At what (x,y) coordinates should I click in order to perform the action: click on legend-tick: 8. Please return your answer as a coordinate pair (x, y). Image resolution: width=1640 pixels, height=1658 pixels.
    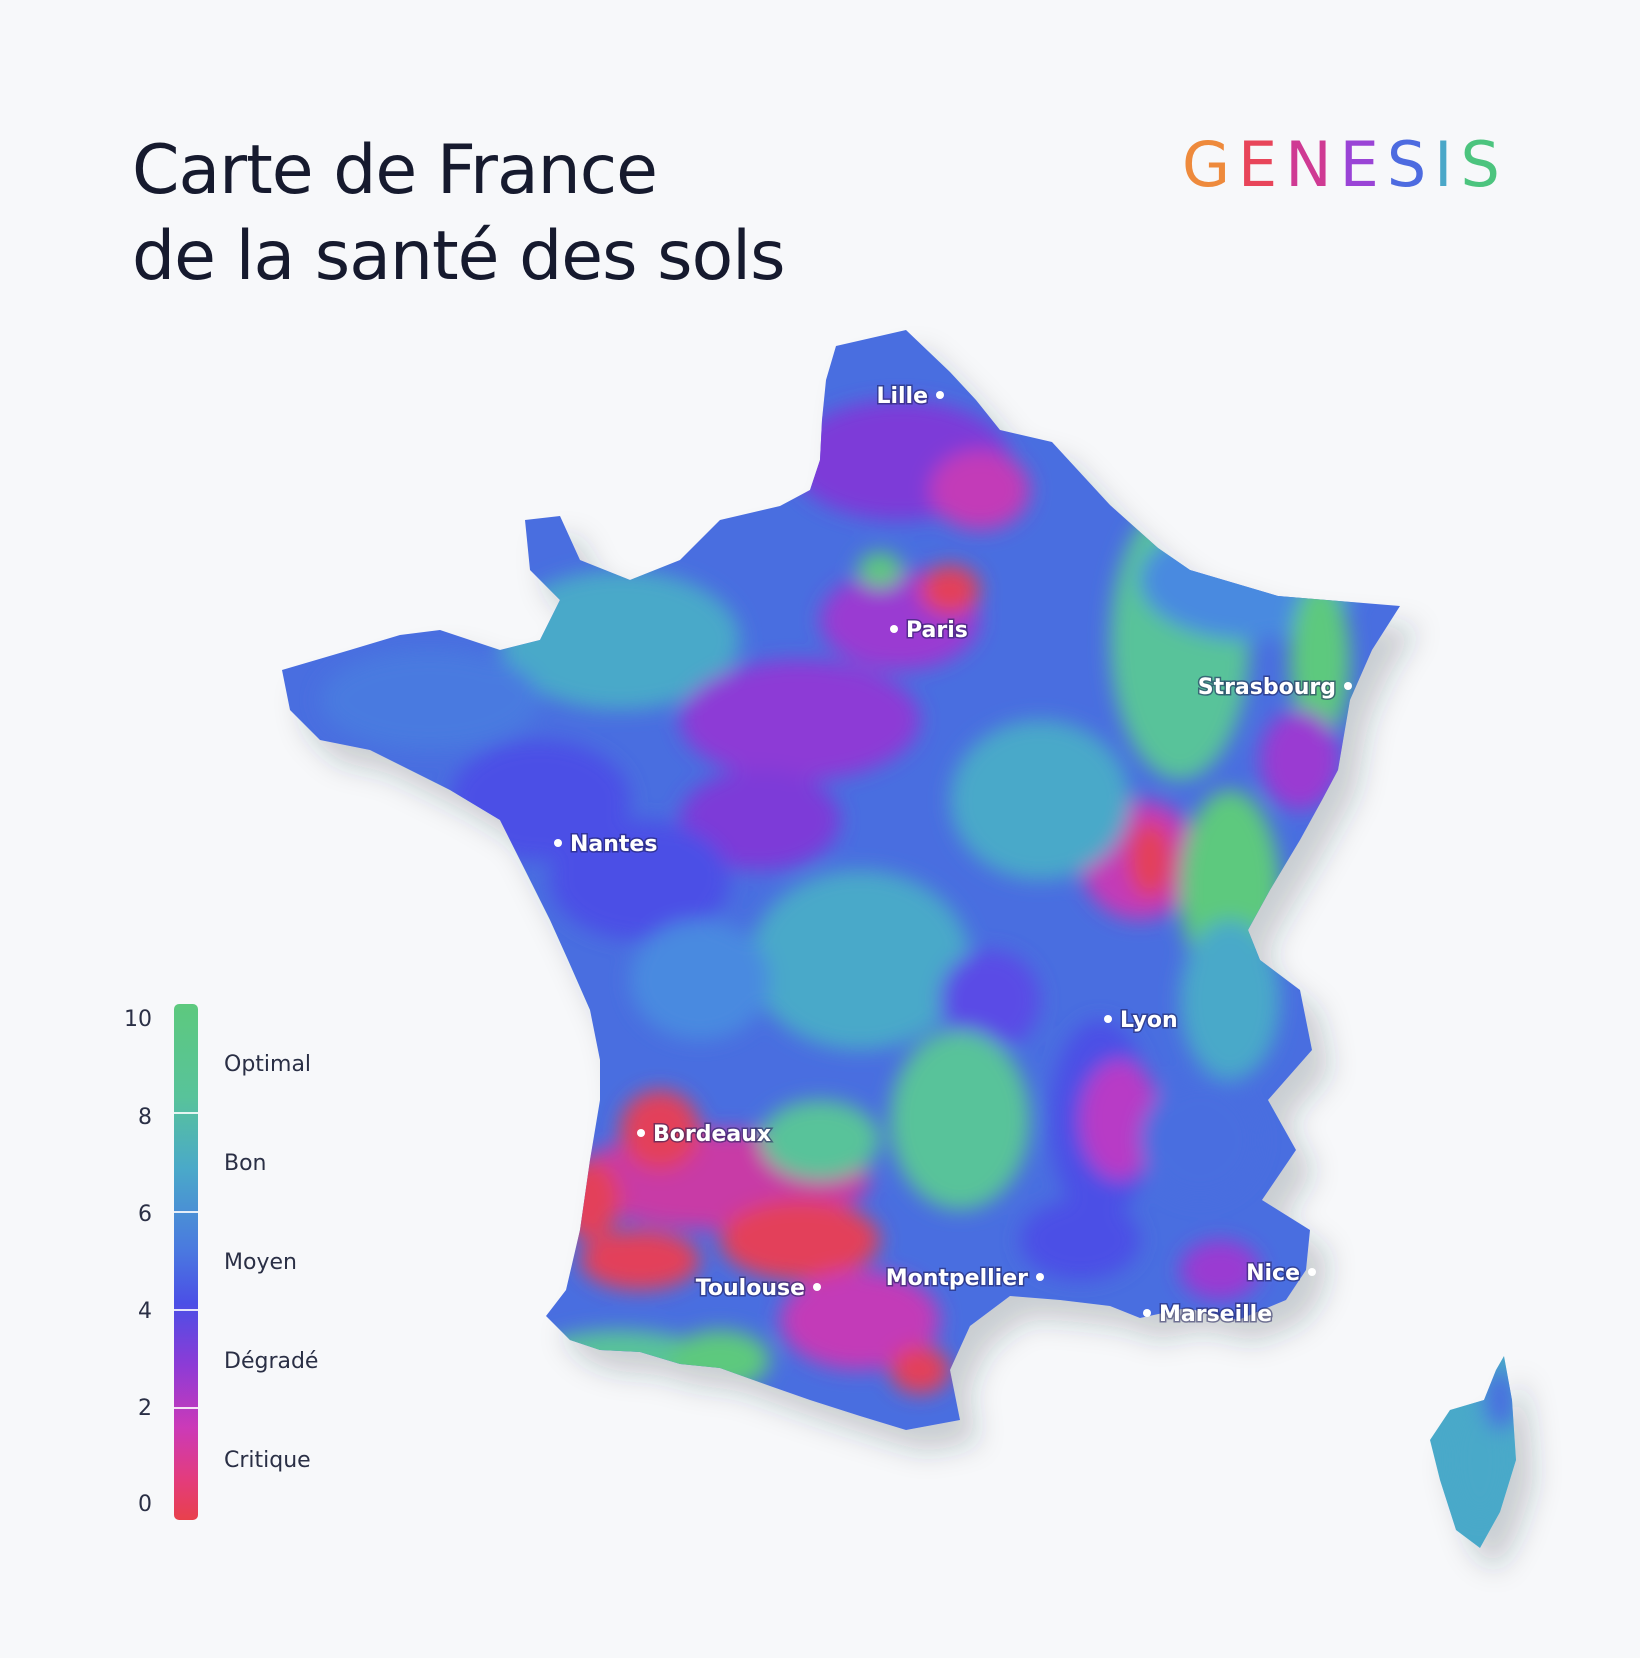
    Looking at the image, I should click on (145, 1117).